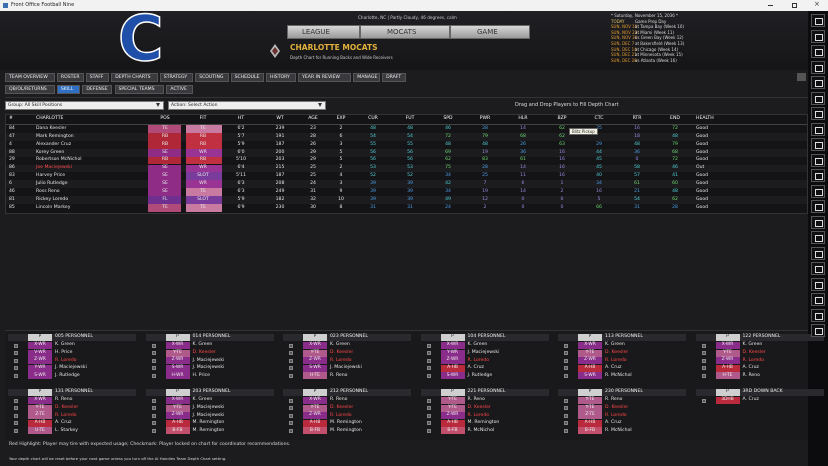  Describe the element at coordinates (212, 77) in the screenshot. I see `tab: SCOUTING` at that location.